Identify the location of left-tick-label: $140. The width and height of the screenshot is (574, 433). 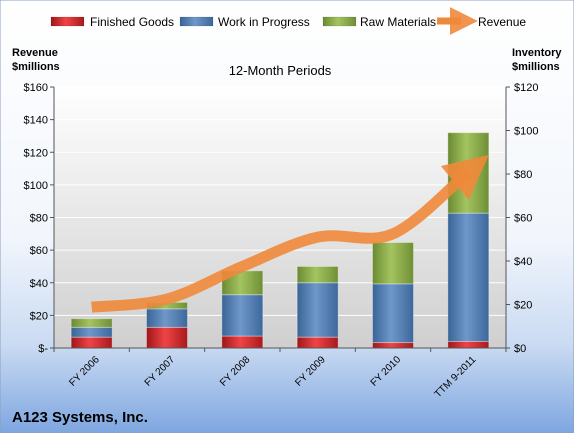
(36, 121).